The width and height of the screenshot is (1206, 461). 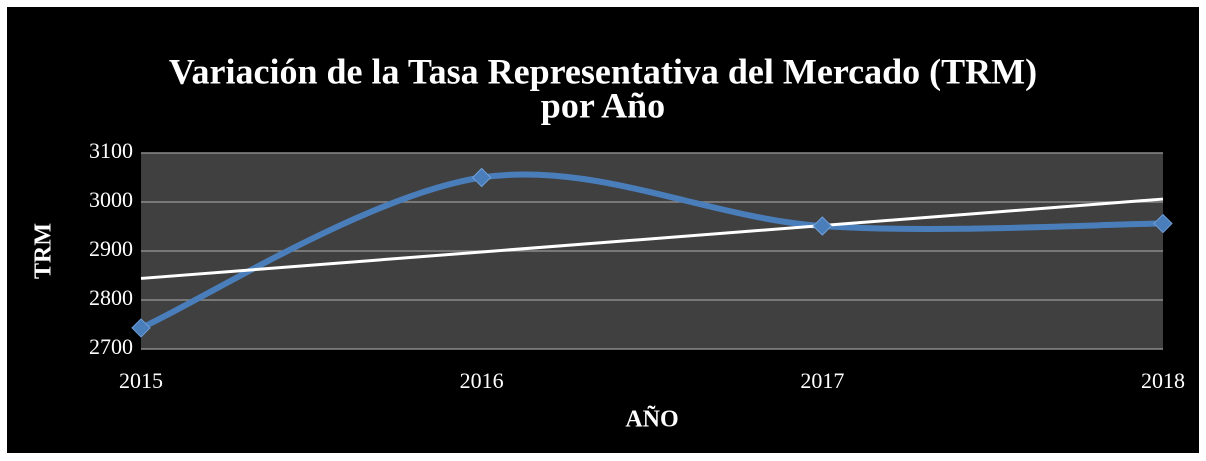 What do you see at coordinates (141, 380) in the screenshot?
I see `x-tick-label: 2015` at bounding box center [141, 380].